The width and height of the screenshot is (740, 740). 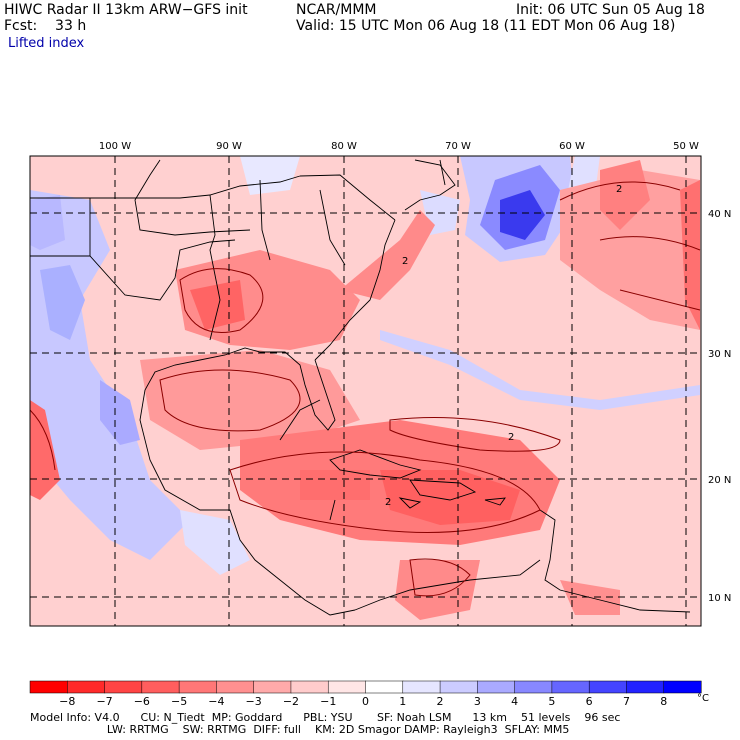 What do you see at coordinates (253, 701) in the screenshot?
I see `color-scale-tick-label: −3` at bounding box center [253, 701].